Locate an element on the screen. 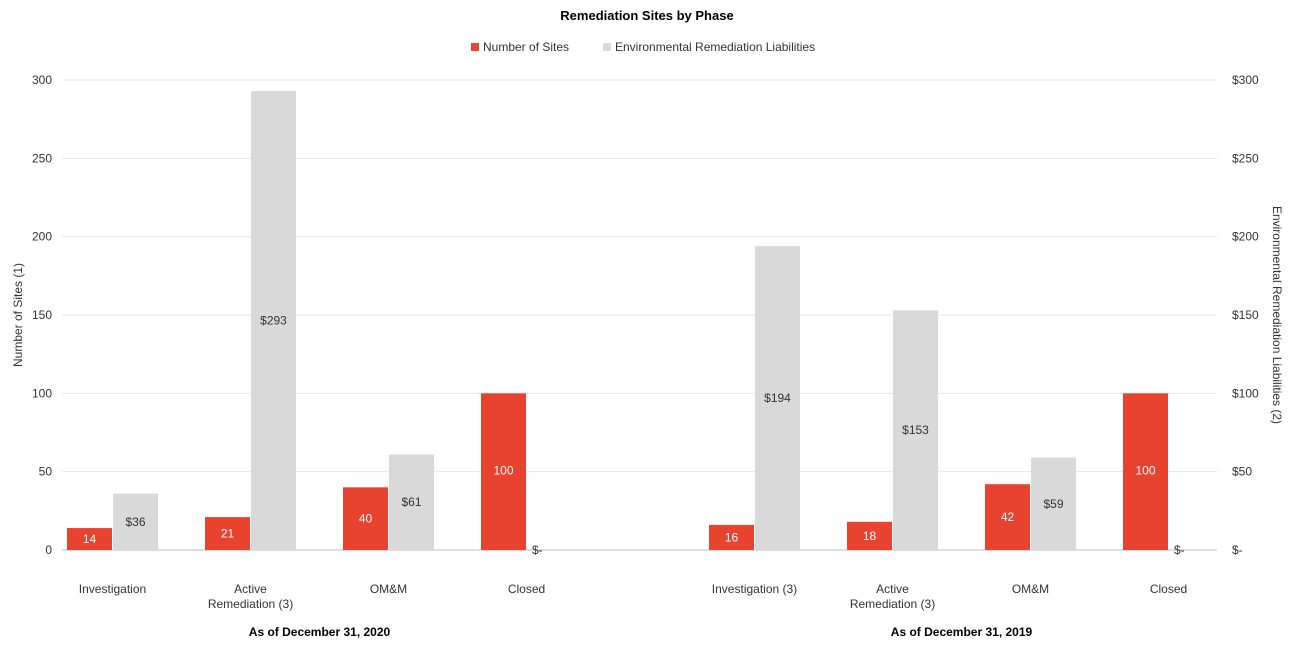  label-environmental-remediation-liabilities: $194 is located at coordinates (777, 398).